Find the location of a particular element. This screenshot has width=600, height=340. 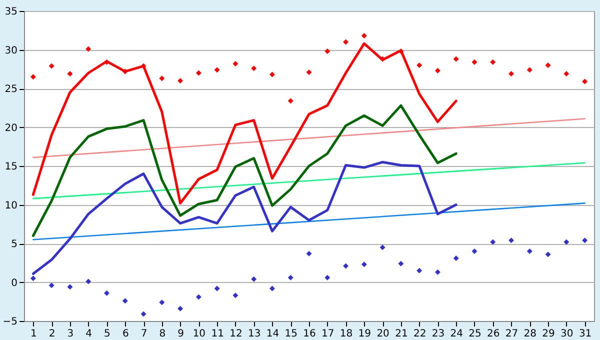

x-tick-label: 17 is located at coordinates (328, 334).